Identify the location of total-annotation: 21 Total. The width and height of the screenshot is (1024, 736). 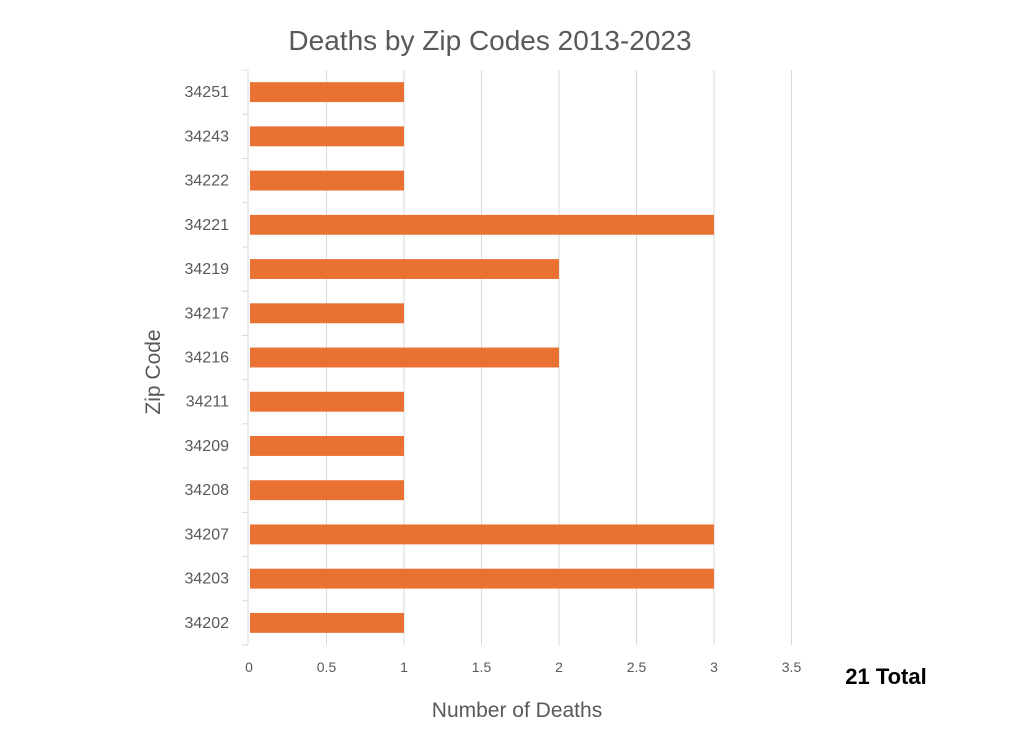
(886, 676).